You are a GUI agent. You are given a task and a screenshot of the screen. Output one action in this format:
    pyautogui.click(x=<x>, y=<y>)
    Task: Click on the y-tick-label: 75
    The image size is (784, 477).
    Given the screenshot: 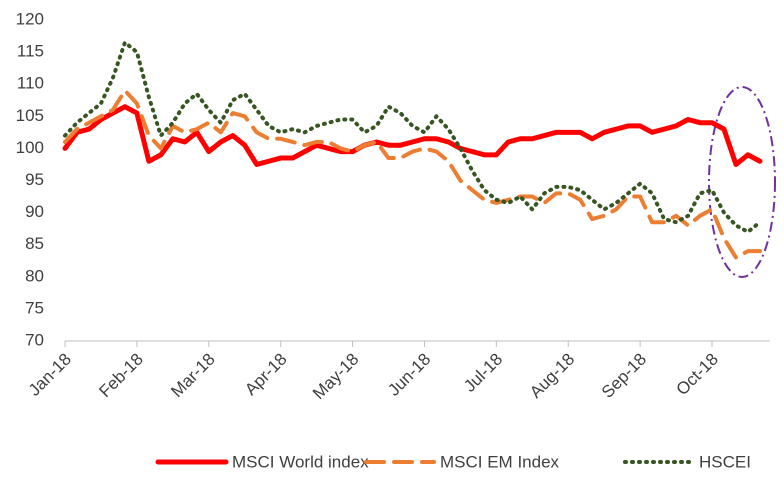 What is the action you would take?
    pyautogui.click(x=34, y=307)
    